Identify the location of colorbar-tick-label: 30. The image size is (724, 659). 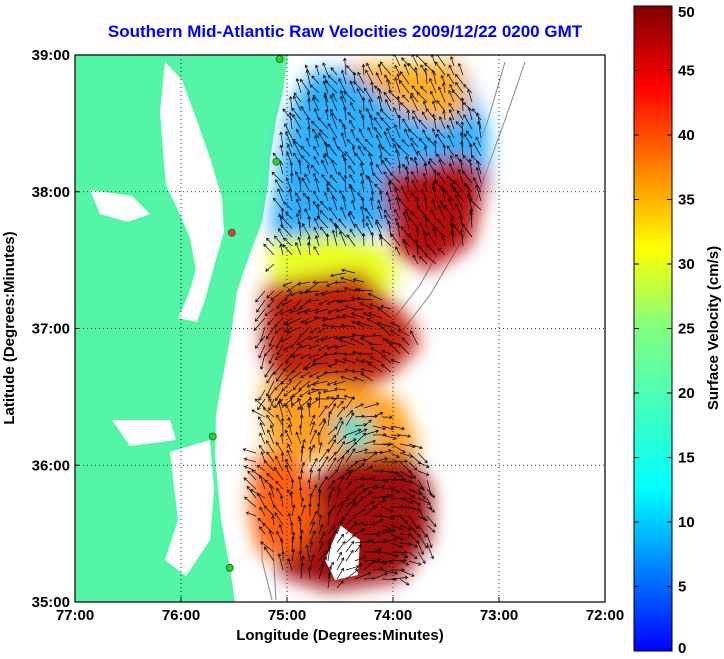
(686, 264).